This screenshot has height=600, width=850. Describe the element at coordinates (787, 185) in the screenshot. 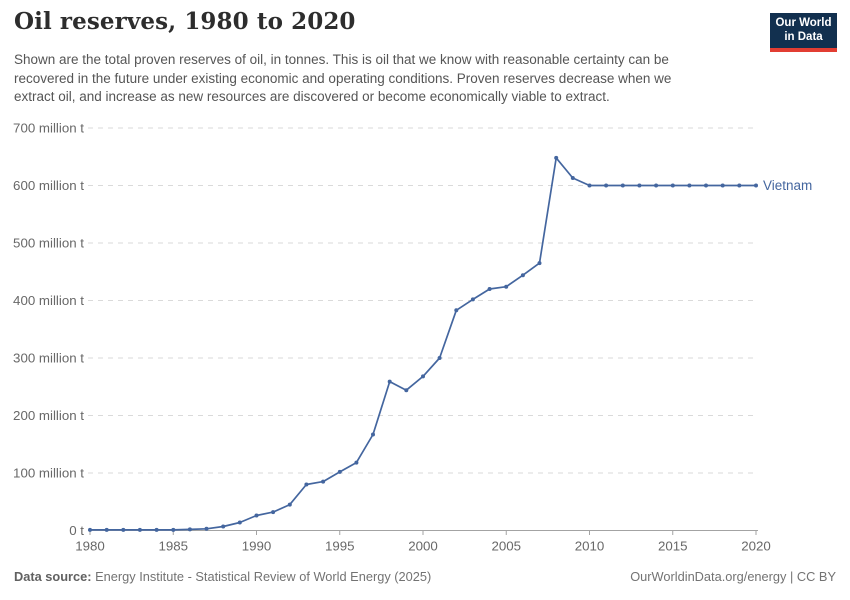

I see `series-label: Vietnam` at that location.